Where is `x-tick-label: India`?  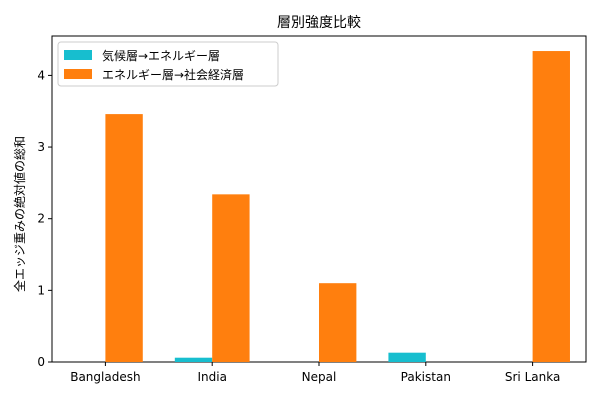
x-tick-label: India is located at coordinates (211, 377).